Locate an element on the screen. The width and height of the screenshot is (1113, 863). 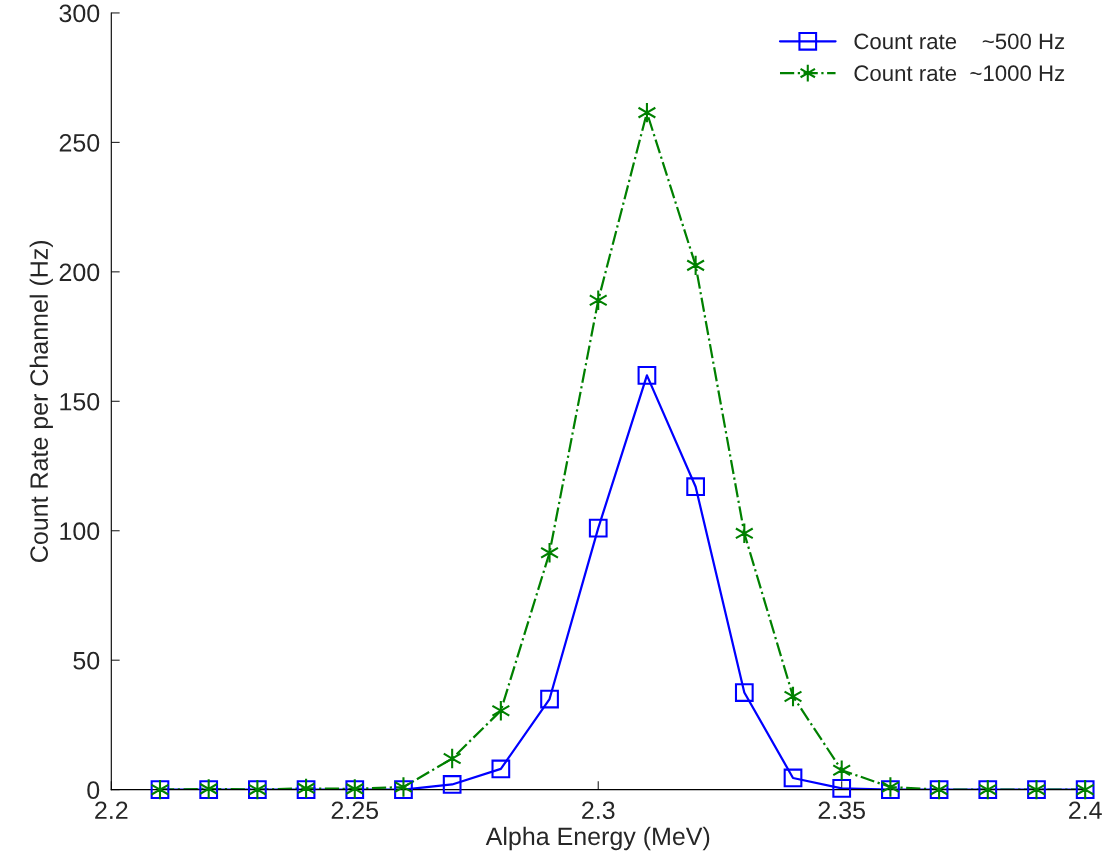
y-tick-label: 50 is located at coordinates (86, 660).